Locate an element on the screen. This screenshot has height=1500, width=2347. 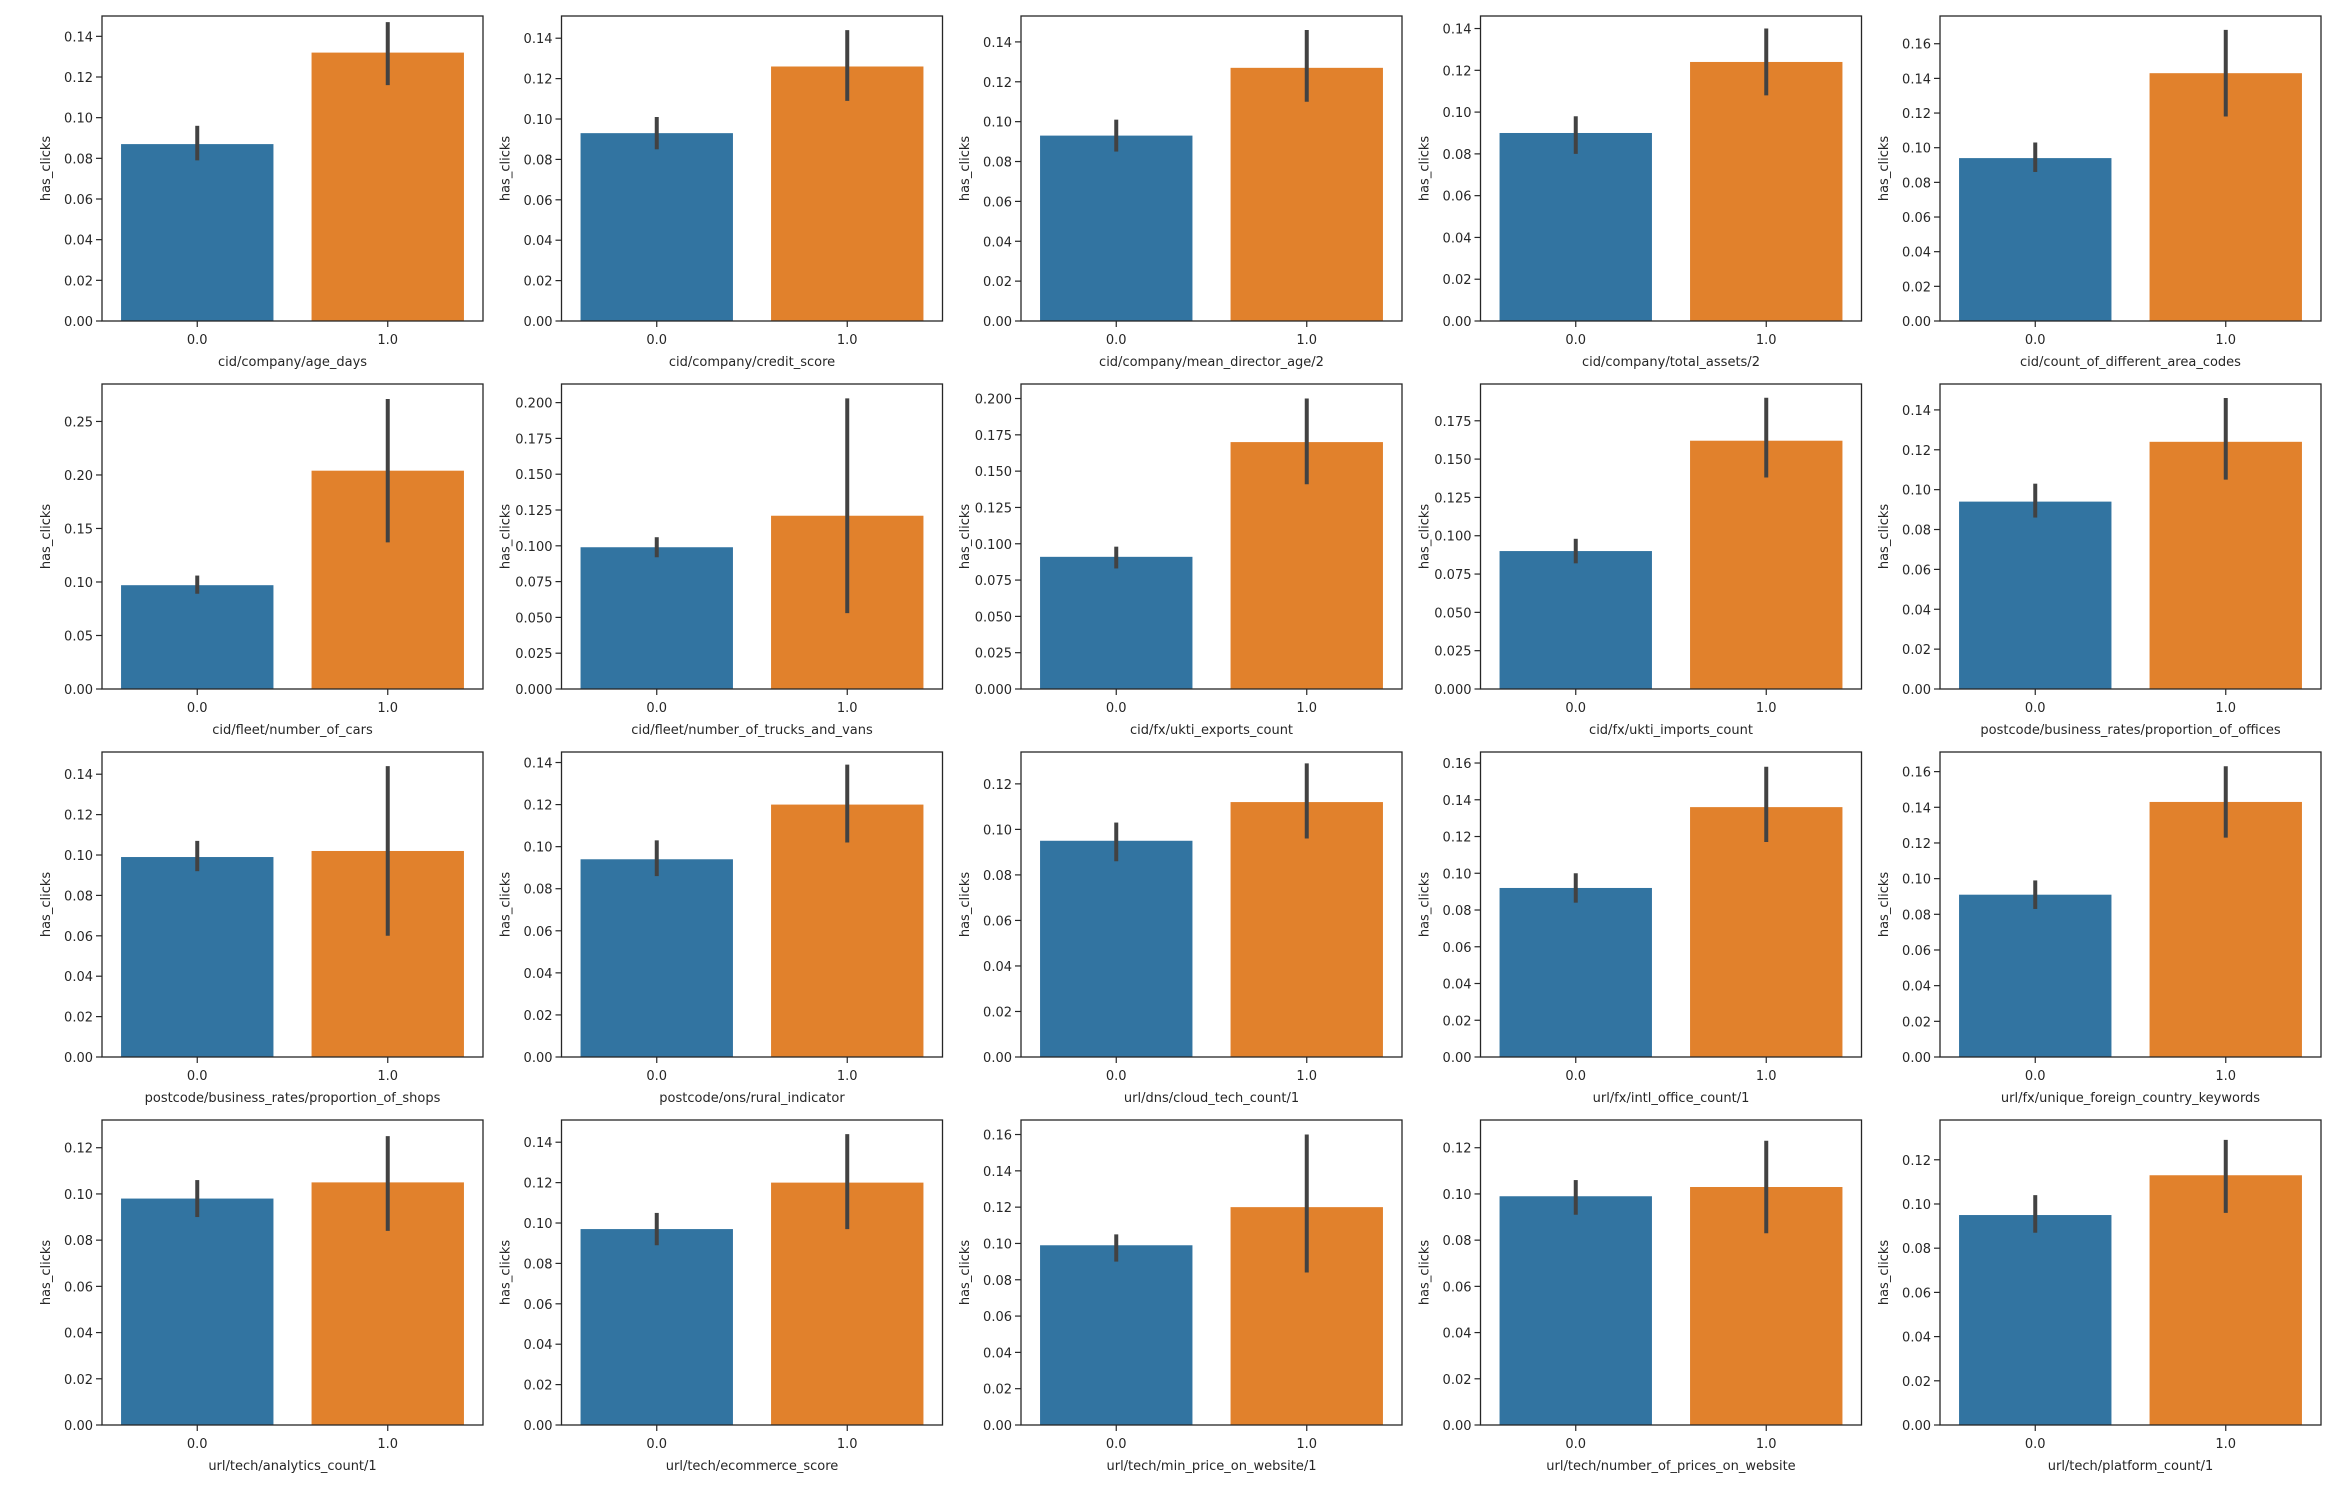
x-axis-label: cid/fx/ukti_exports_count is located at coordinates (1211, 730).